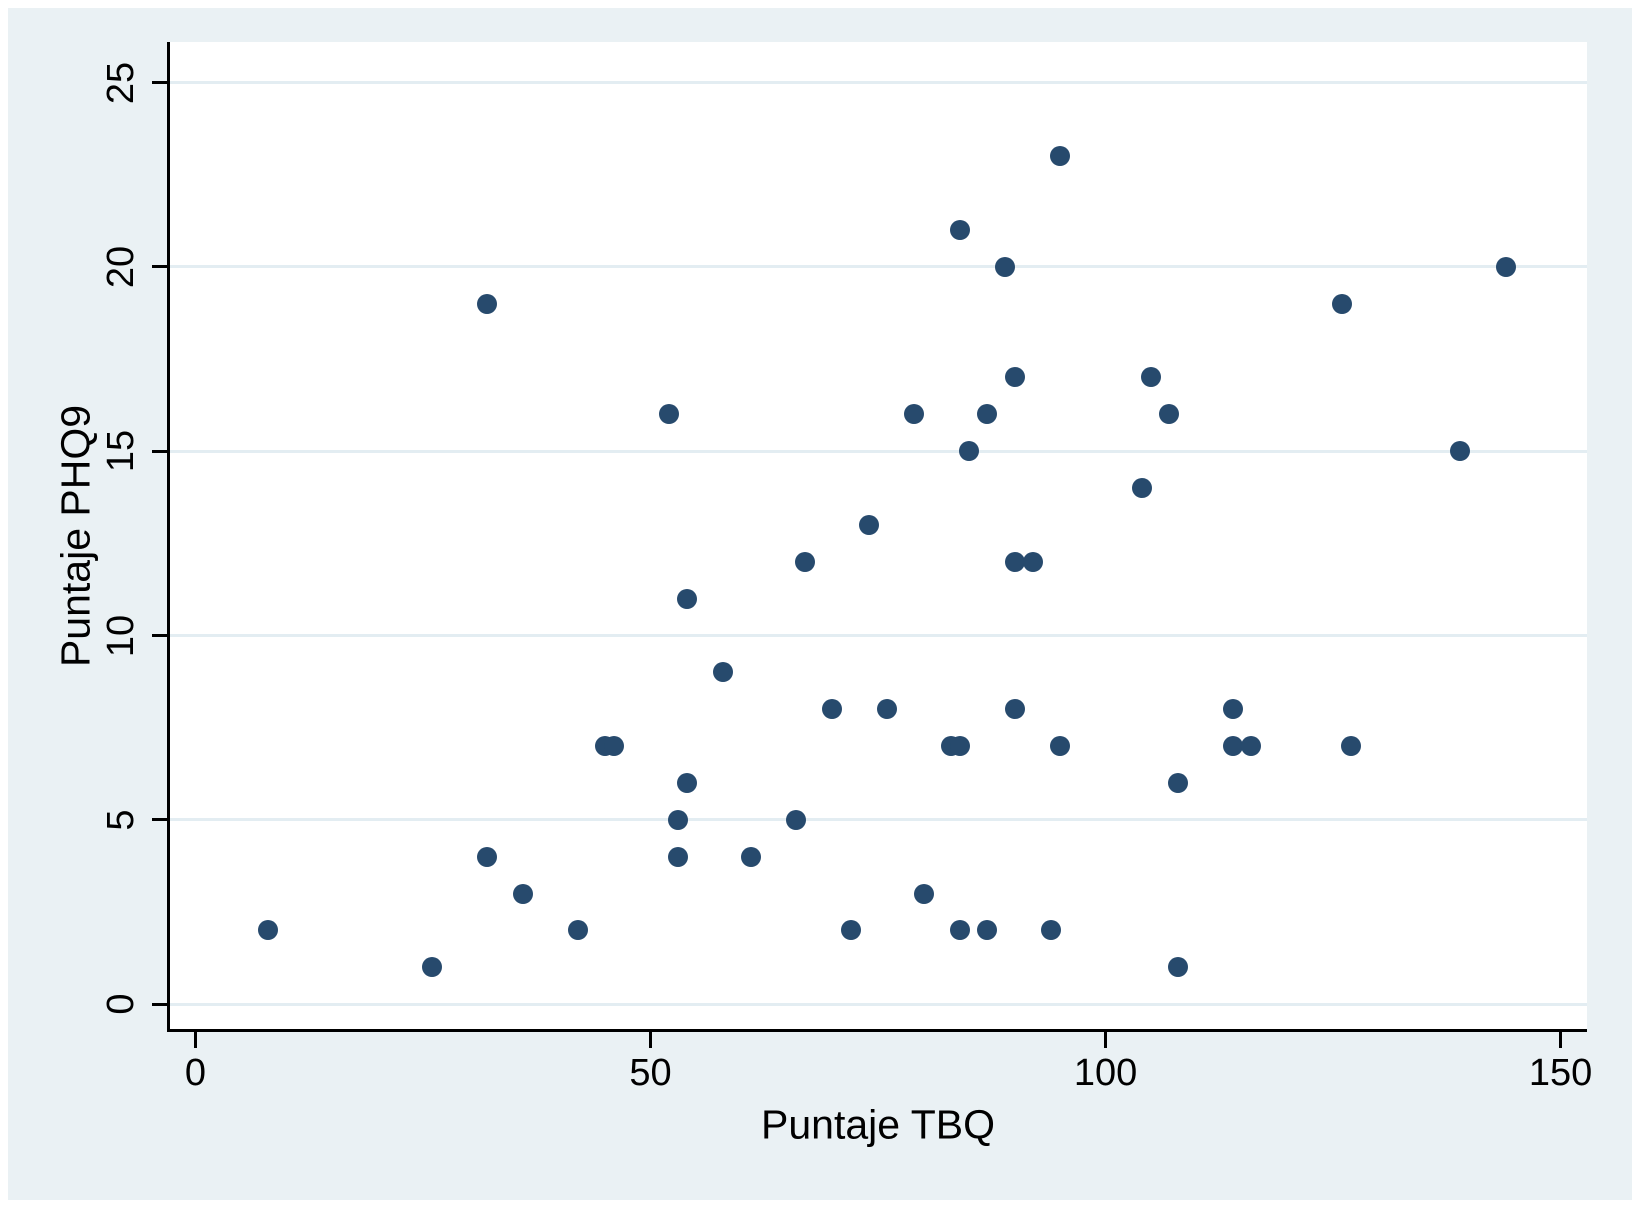 The height and width of the screenshot is (1208, 1640). What do you see at coordinates (168, 537) in the screenshot?
I see `y-axis-line` at bounding box center [168, 537].